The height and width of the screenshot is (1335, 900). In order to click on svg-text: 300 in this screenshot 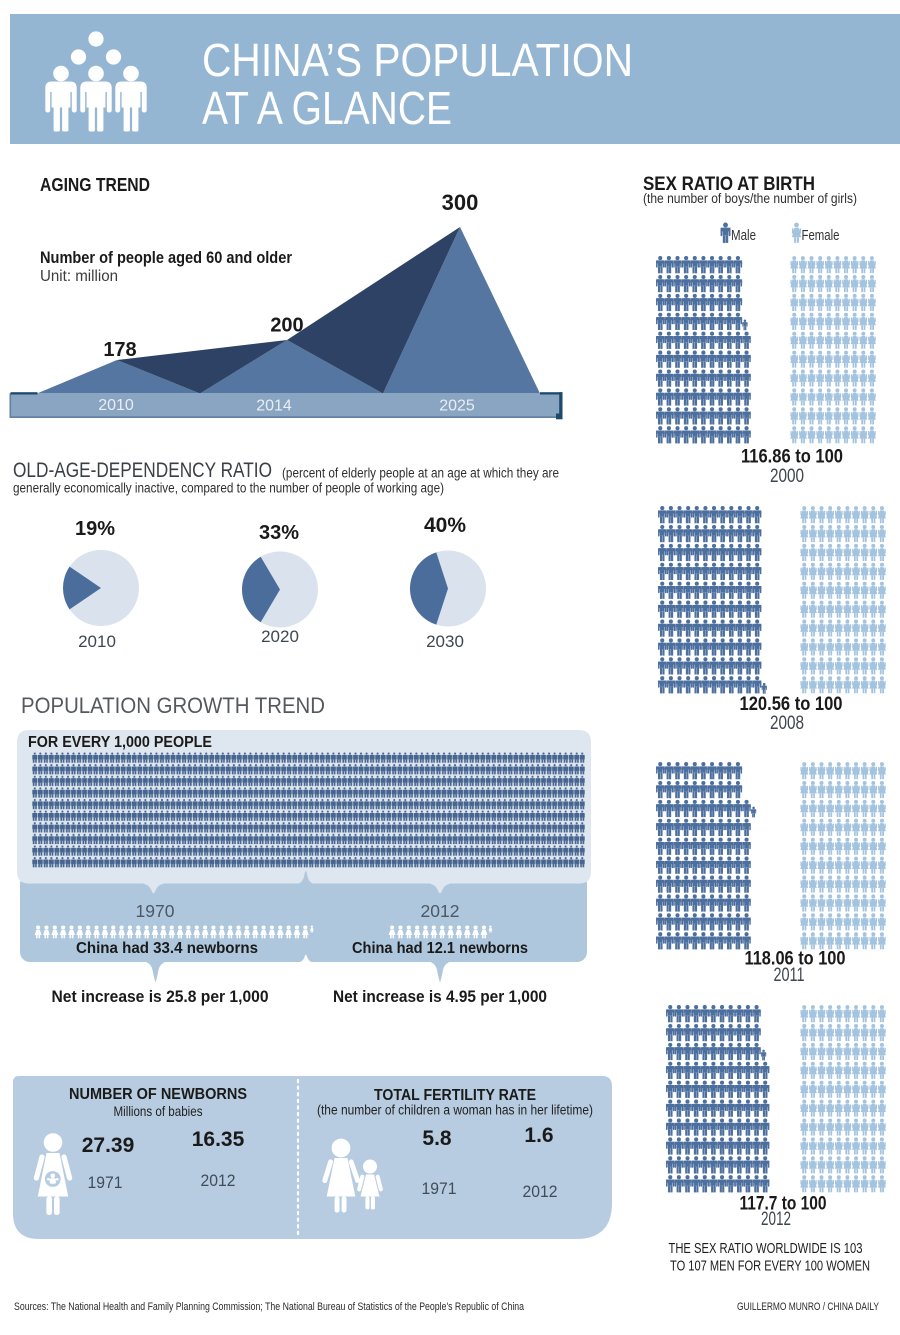, I will do `click(460, 202)`.